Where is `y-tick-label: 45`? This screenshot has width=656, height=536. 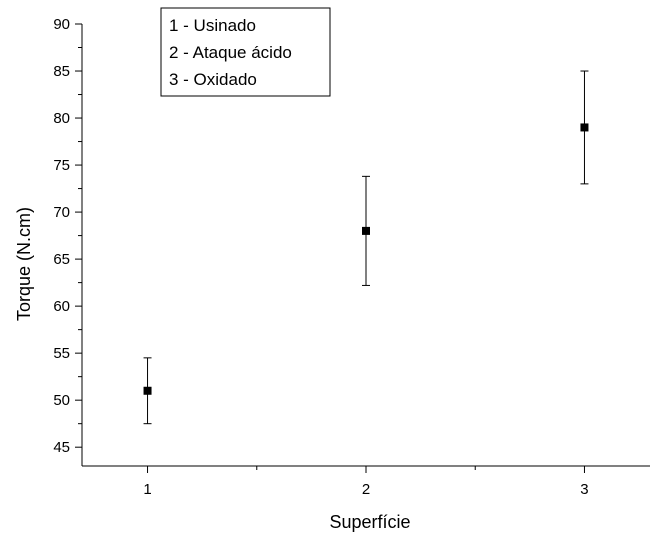 y-tick-label: 45 is located at coordinates (61, 447).